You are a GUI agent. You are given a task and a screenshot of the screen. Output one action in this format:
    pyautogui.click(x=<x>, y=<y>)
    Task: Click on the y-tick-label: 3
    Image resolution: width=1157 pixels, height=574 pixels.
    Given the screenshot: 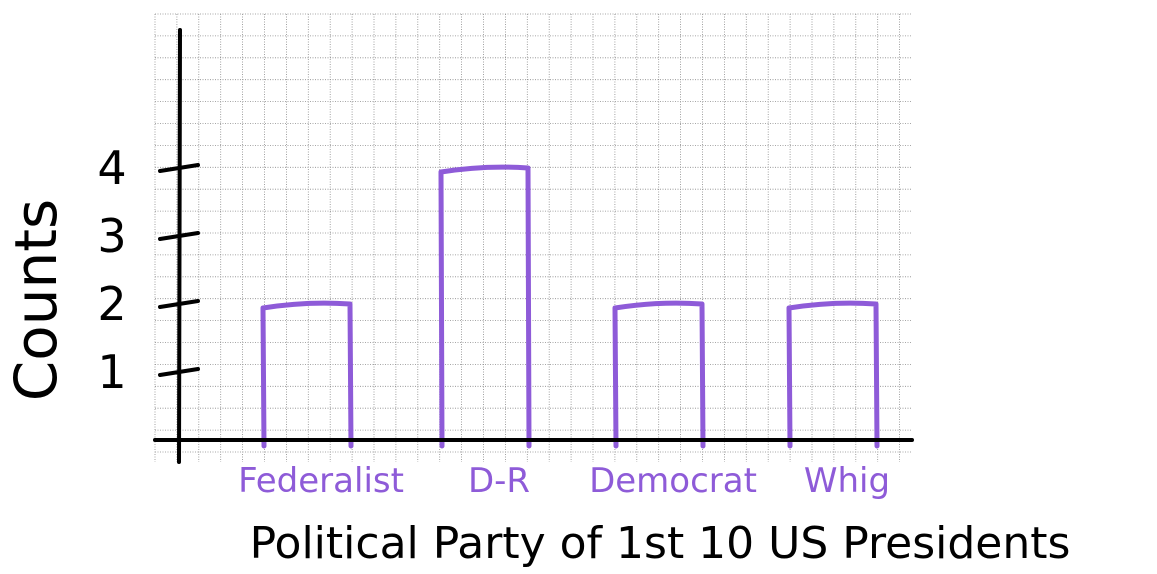 What is the action you would take?
    pyautogui.click(x=111, y=236)
    